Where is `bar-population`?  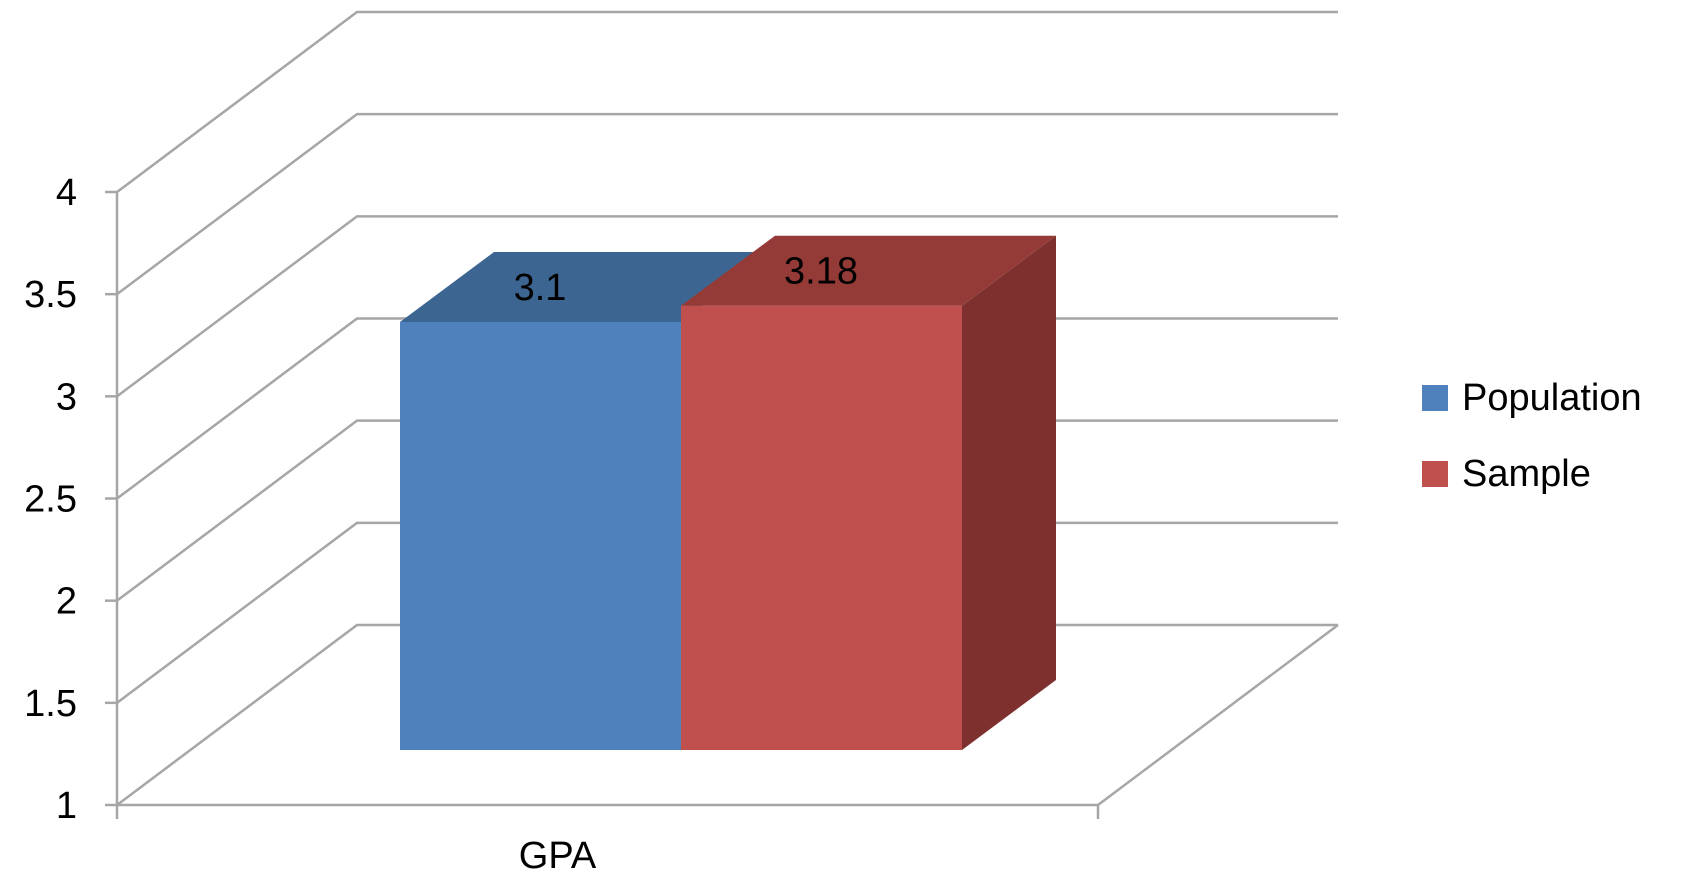 bar-population is located at coordinates (587, 501).